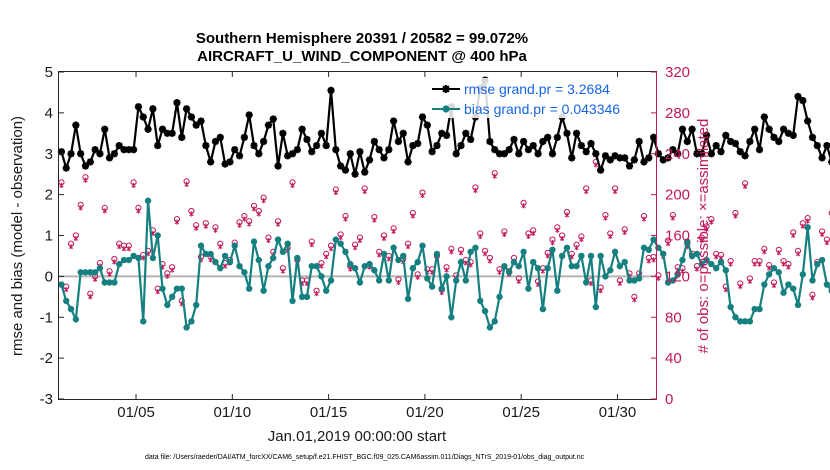 This screenshot has width=830, height=470. What do you see at coordinates (233, 412) in the screenshot?
I see `x-tick-label: 01/10` at bounding box center [233, 412].